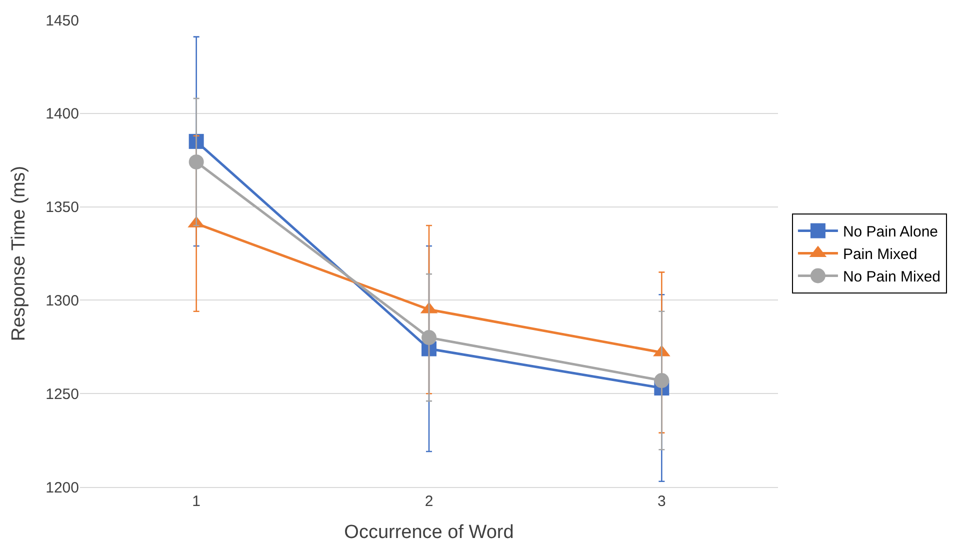  Describe the element at coordinates (62, 114) in the screenshot. I see `y-tick-label: 1400` at that location.